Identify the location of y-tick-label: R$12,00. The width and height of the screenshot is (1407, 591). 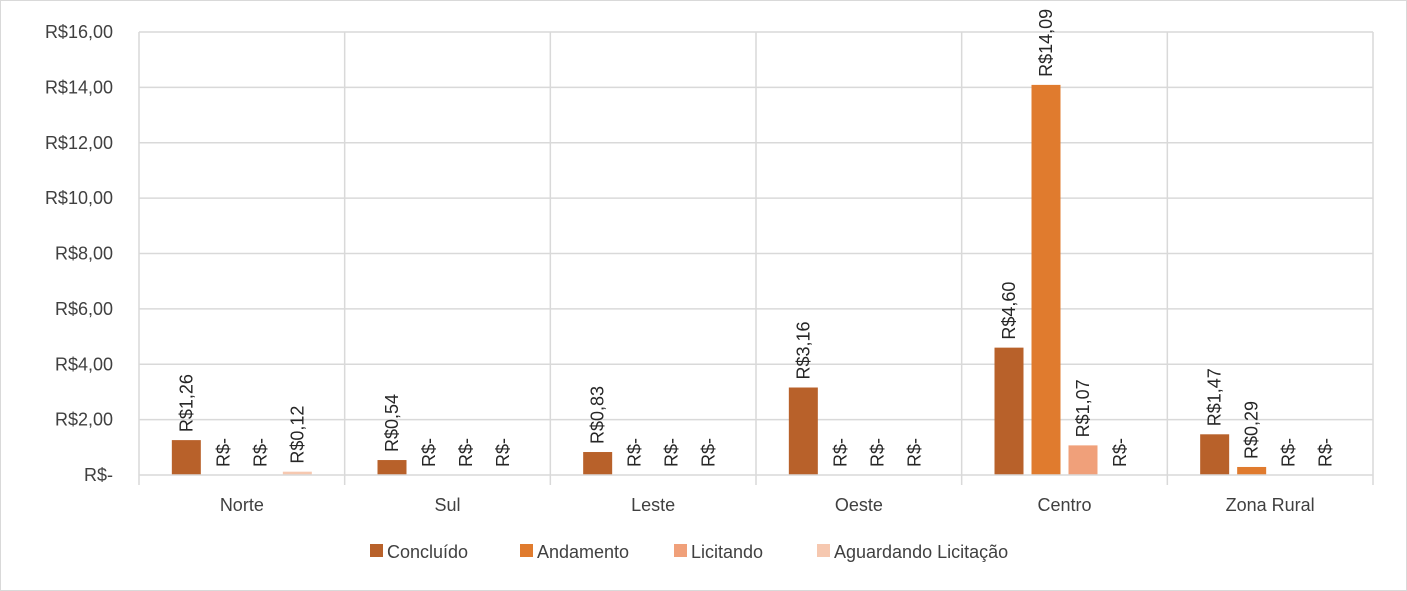
(79, 143).